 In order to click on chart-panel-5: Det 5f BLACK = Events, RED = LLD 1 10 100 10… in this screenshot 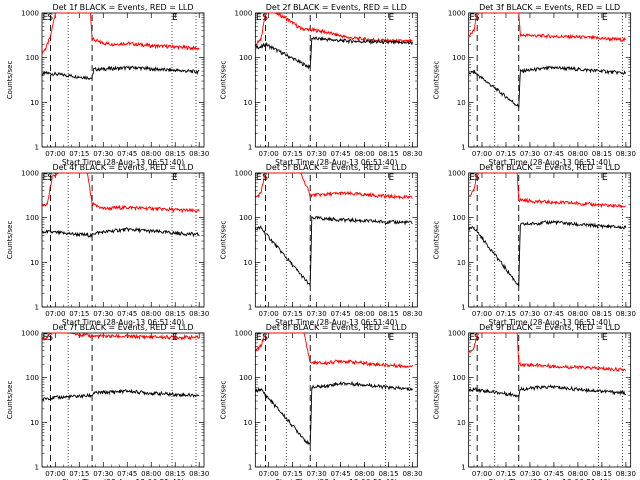, I will do `click(320, 245)`.